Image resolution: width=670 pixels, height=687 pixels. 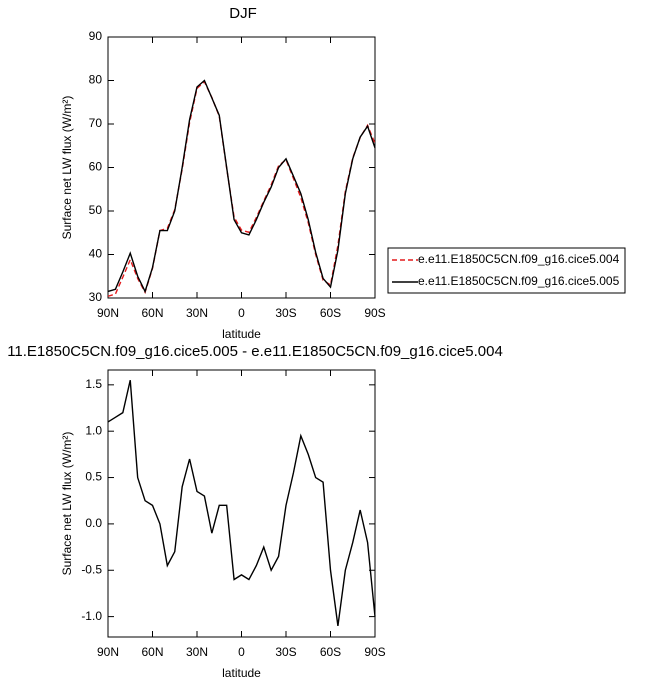 What do you see at coordinates (96, 254) in the screenshot?
I see `y-tick-label: 40` at bounding box center [96, 254].